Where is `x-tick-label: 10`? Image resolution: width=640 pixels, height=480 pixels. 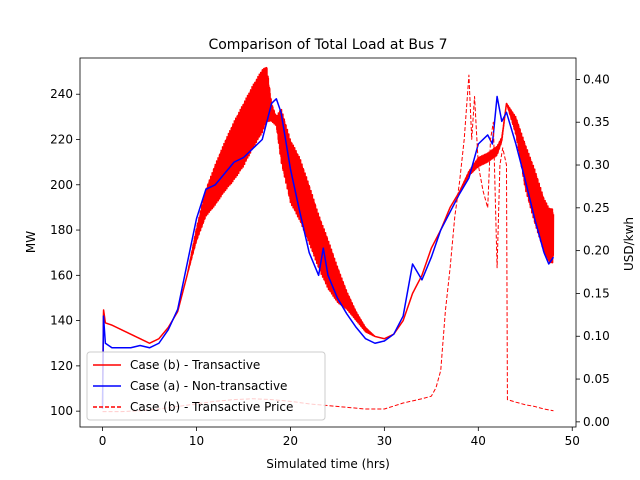 x-tick-label: 10 is located at coordinates (196, 441).